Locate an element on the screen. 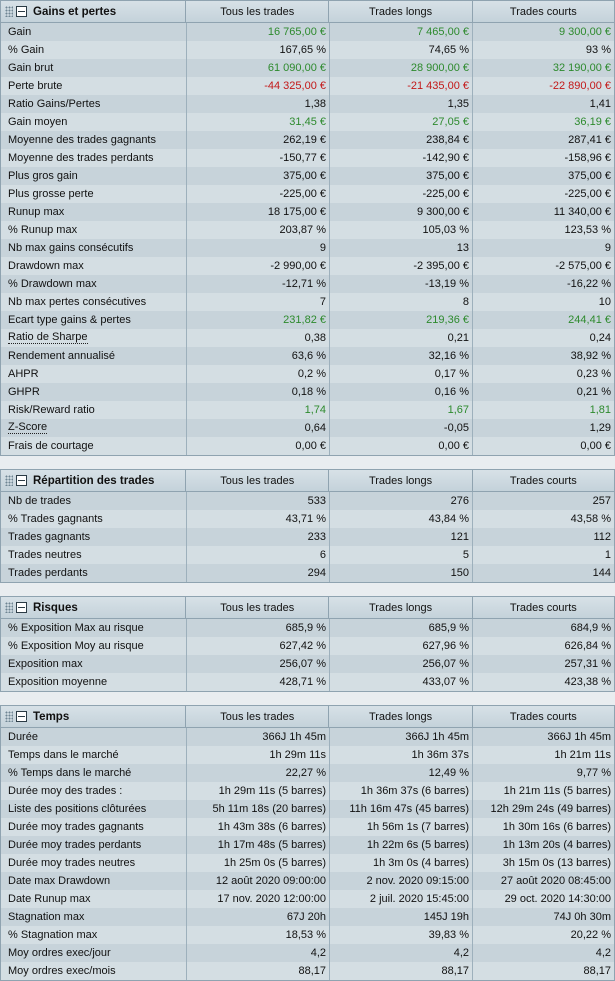 The height and width of the screenshot is (981, 615). value-cell: 43,58 % is located at coordinates (543, 519).